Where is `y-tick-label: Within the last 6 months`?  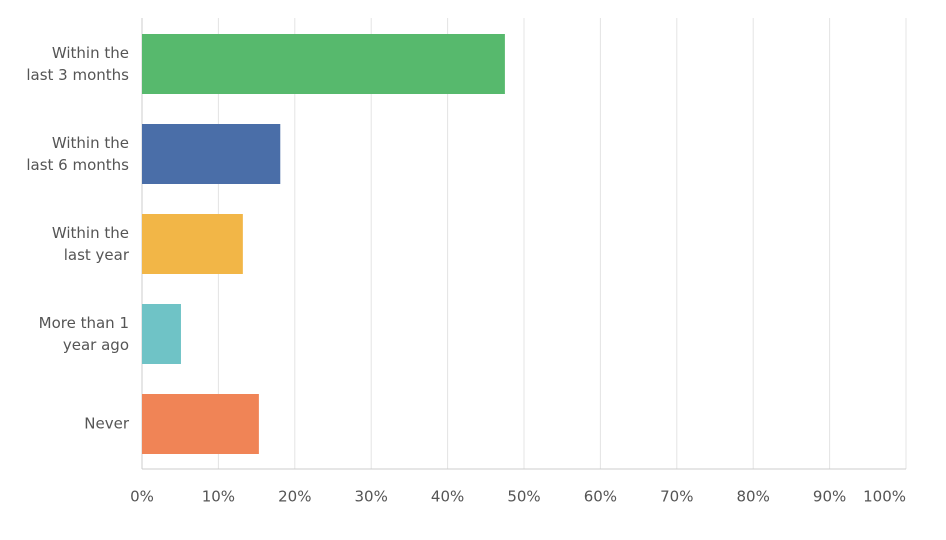 y-tick-label: Within the last 6 months is located at coordinates (77, 154).